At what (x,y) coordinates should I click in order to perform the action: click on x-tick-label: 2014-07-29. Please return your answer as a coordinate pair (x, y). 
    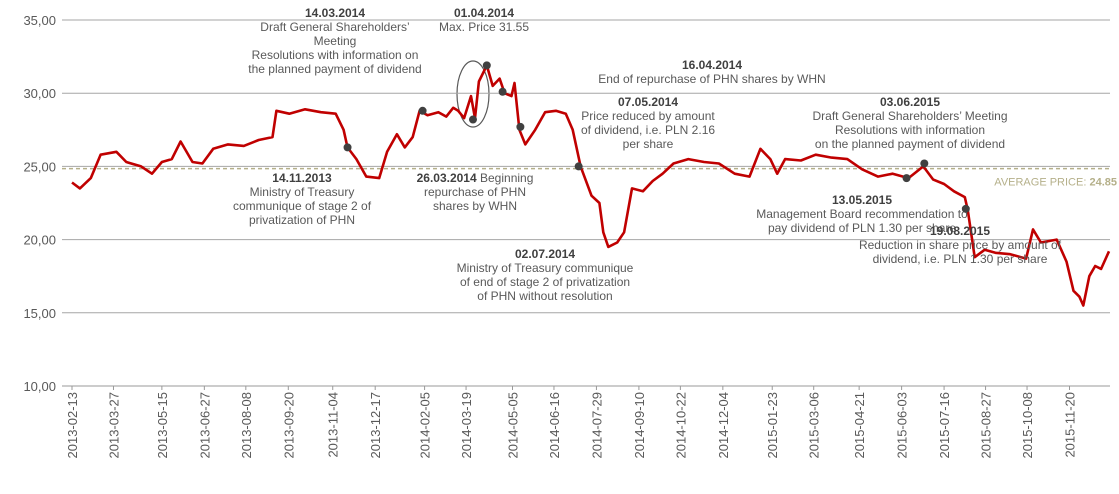
    Looking at the image, I should click on (596, 425).